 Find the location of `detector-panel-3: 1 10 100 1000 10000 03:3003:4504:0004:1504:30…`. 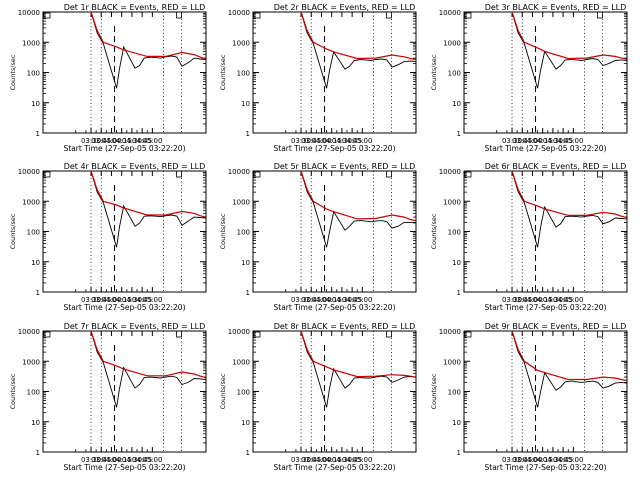

detector-panel-3: 1 10 100 1000 10000 03:3003:4504:0004:1504:30… is located at coordinates (529, 78).